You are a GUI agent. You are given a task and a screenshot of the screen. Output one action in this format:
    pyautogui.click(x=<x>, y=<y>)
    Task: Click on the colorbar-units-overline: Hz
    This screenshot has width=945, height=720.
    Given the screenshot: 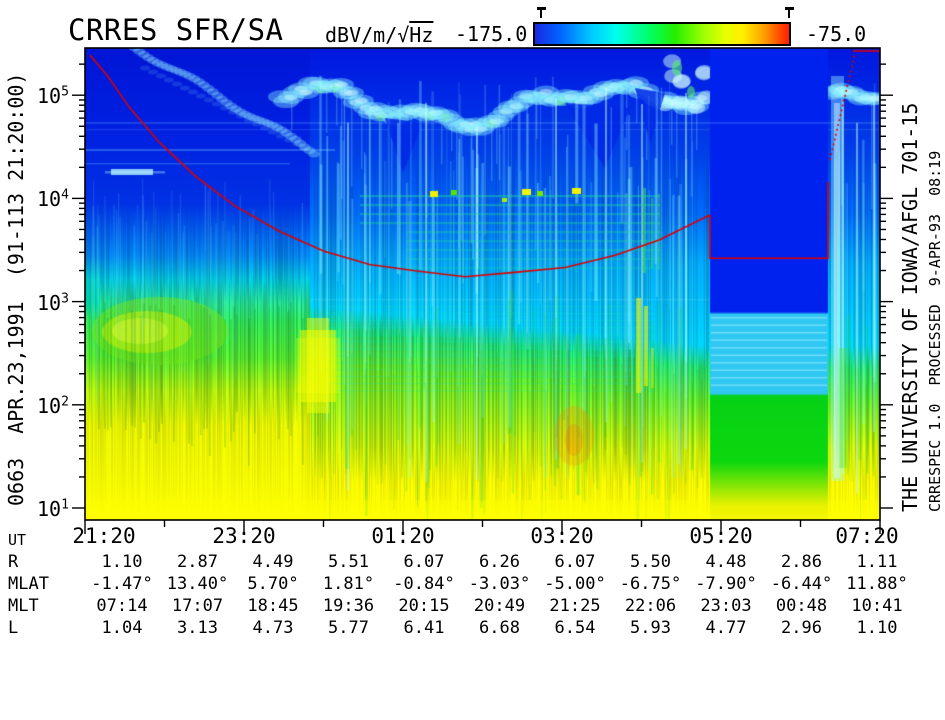 What is the action you would take?
    pyautogui.click(x=421, y=35)
    